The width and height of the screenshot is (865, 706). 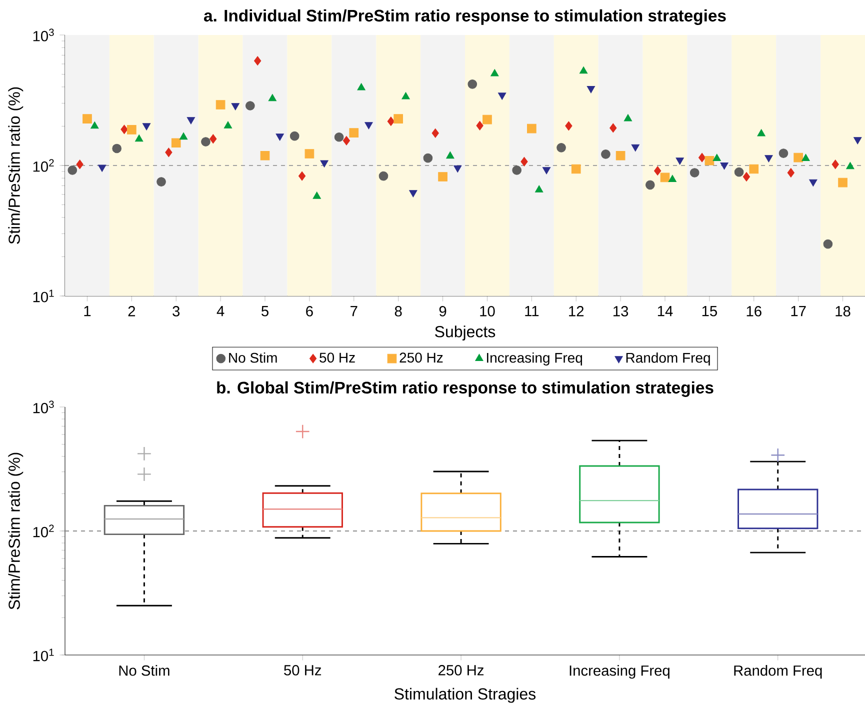 I want to click on x-tick-label: 16, so click(x=754, y=311).